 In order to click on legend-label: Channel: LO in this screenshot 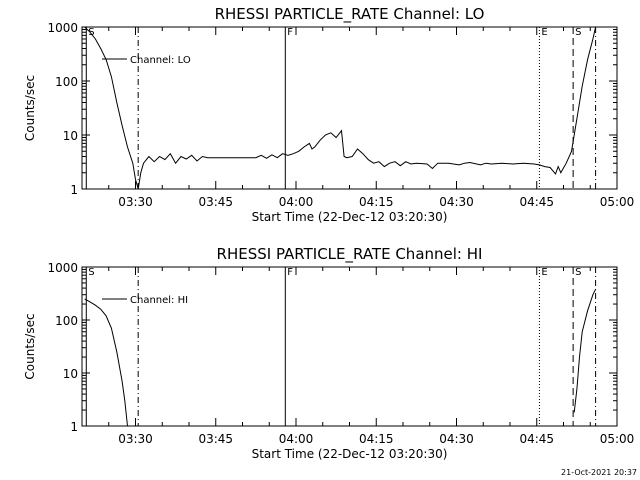, I will do `click(160, 60)`.